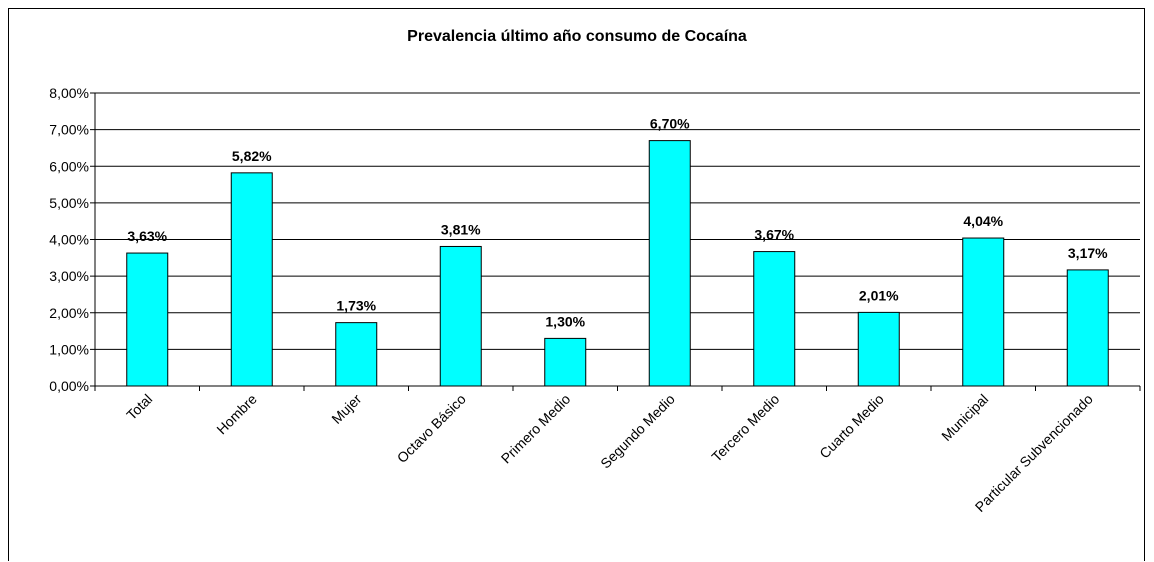 The height and width of the screenshot is (562, 1154). Describe the element at coordinates (69, 313) in the screenshot. I see `y-tick-label: 2,00%` at that location.